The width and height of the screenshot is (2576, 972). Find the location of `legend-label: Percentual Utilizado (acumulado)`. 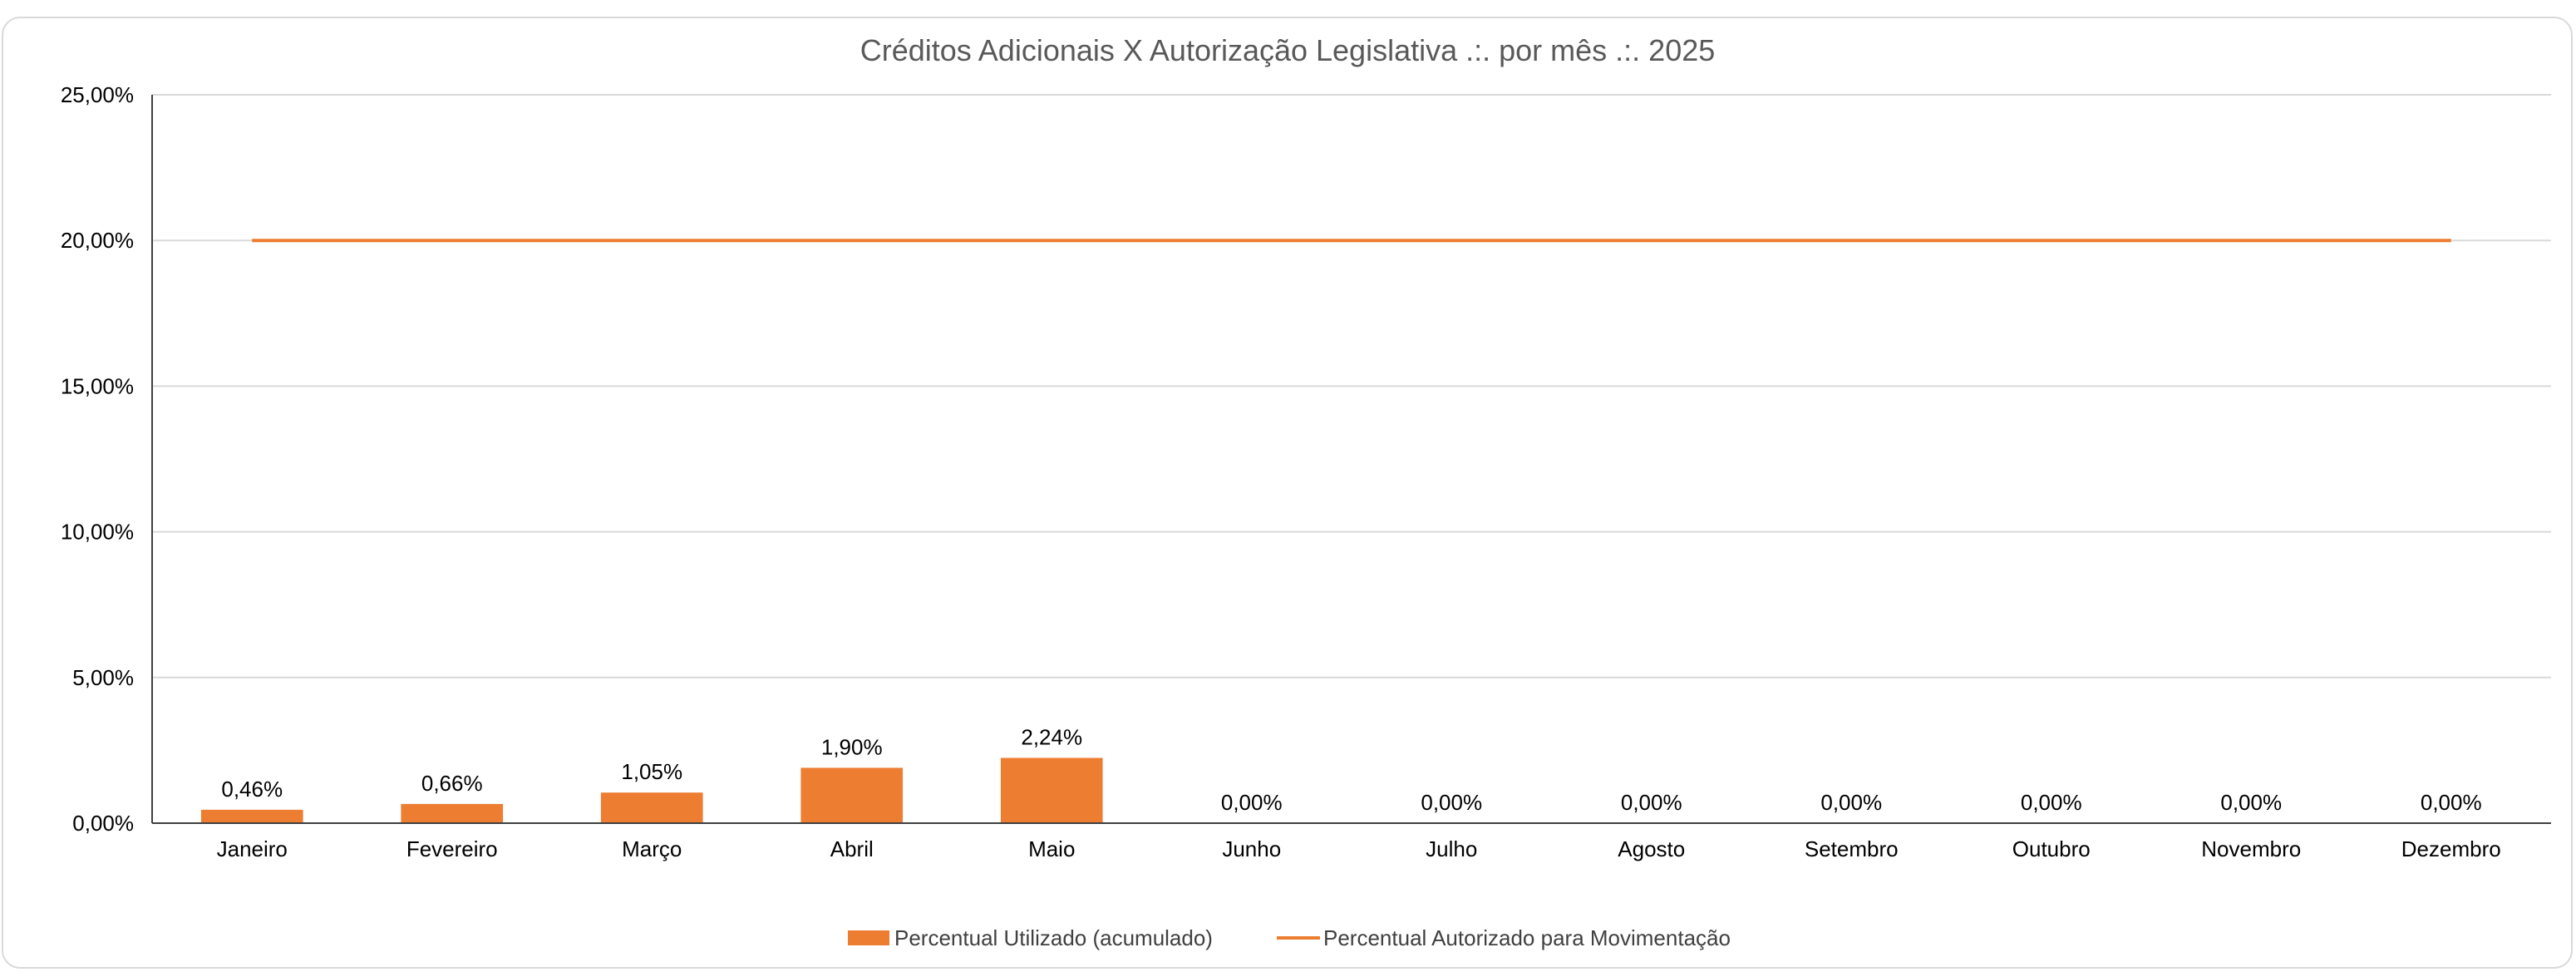

legend-label: Percentual Utilizado (acumulado) is located at coordinates (1053, 937).